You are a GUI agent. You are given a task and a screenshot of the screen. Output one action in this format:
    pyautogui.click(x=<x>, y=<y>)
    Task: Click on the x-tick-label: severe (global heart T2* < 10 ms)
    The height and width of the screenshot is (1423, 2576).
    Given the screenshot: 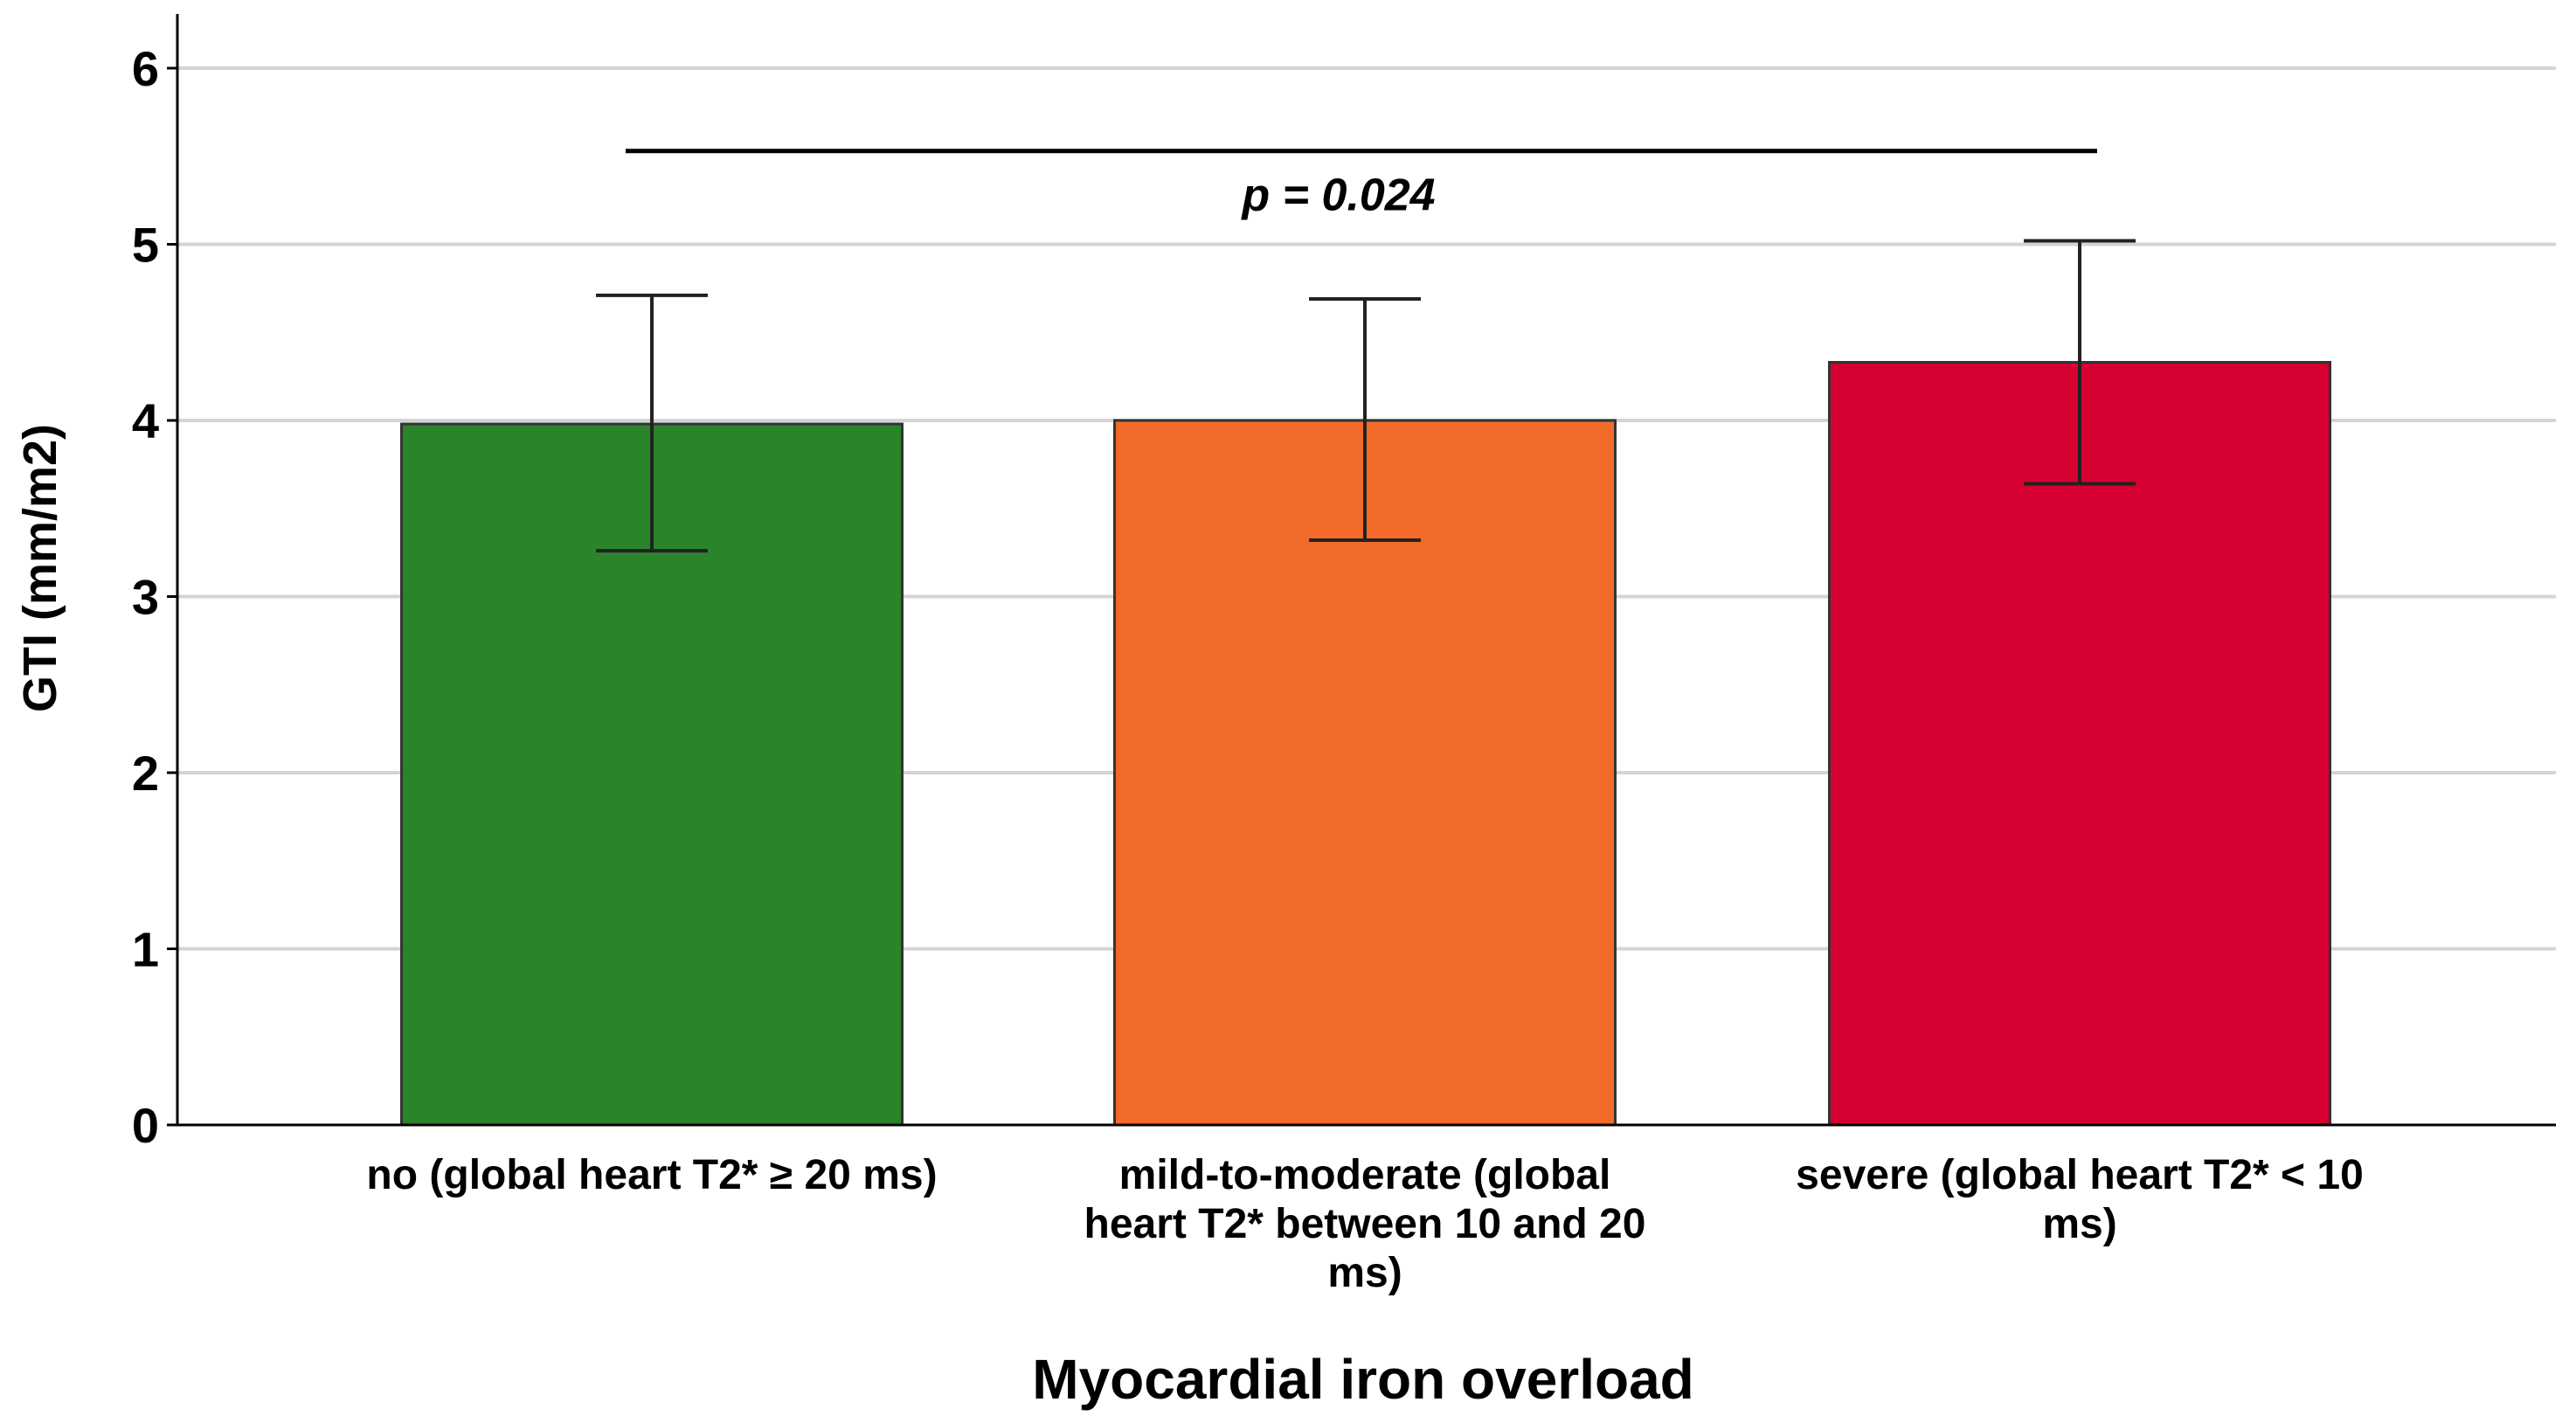 What is the action you would take?
    pyautogui.click(x=2080, y=1199)
    